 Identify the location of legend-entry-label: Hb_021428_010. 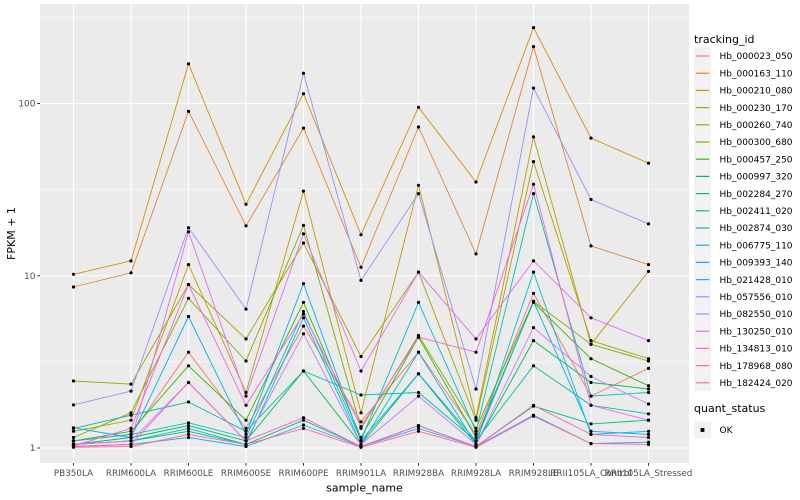
(756, 281).